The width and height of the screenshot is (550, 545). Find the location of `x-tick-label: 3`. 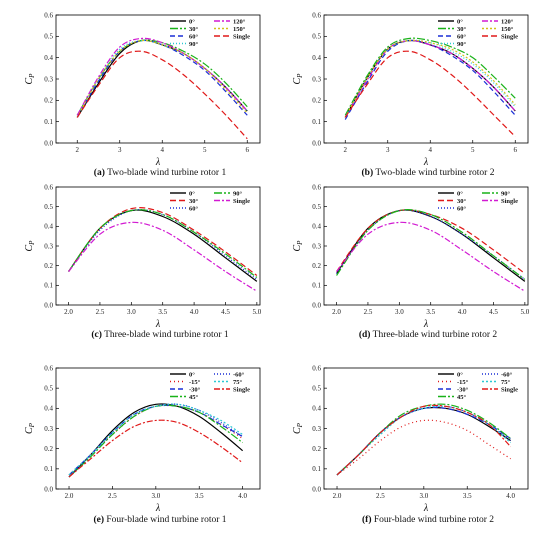

x-tick-label: 3 is located at coordinates (388, 150).